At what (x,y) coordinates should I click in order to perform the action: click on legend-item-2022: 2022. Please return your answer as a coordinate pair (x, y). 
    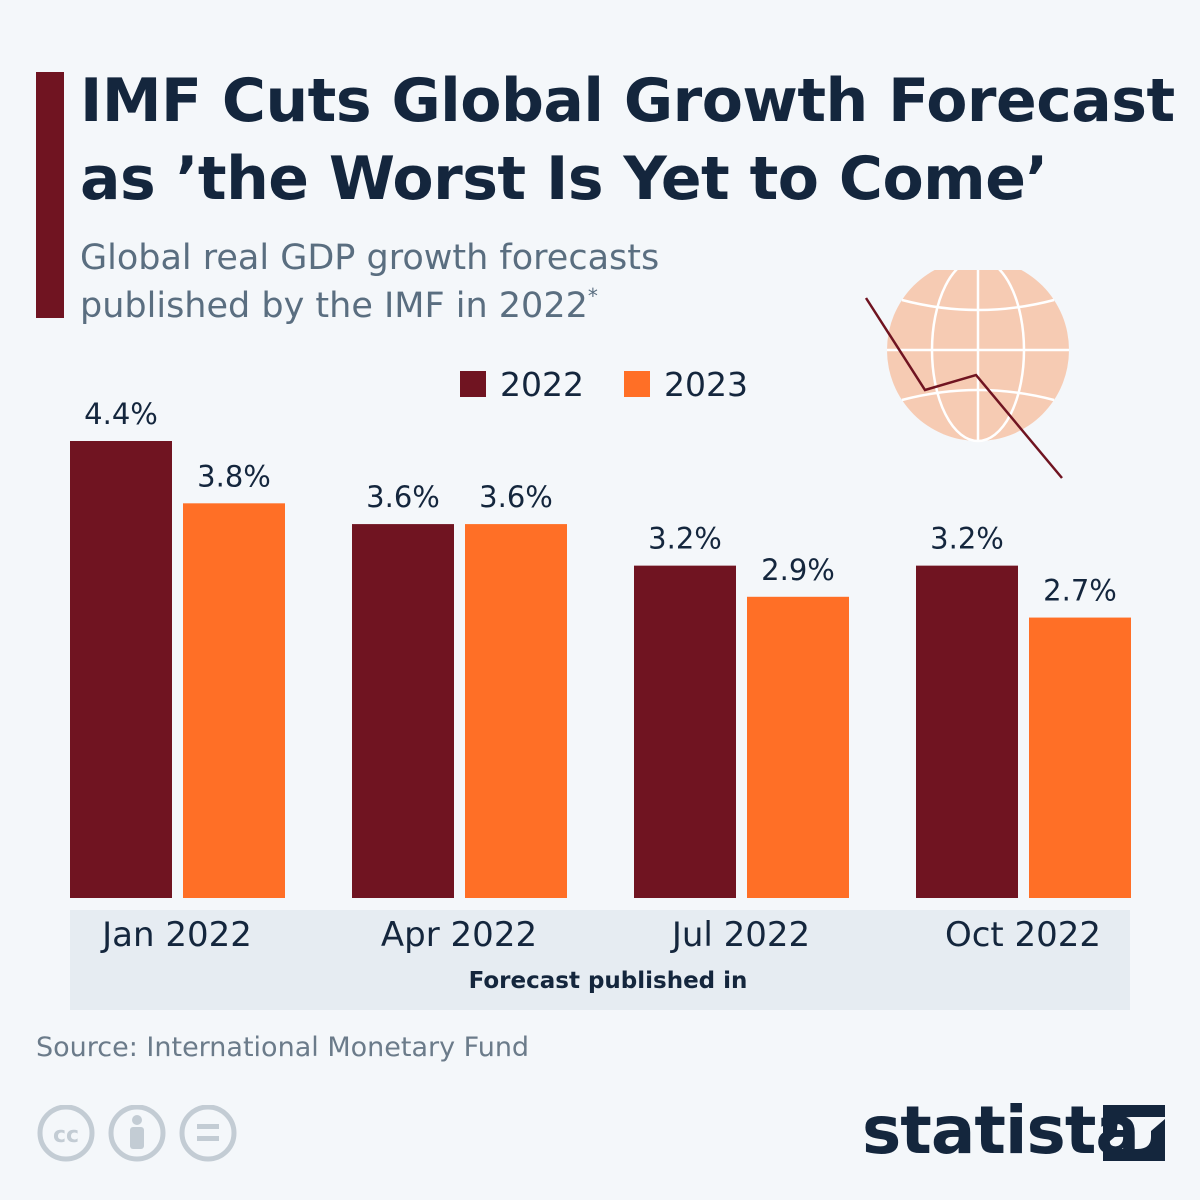
    Looking at the image, I should click on (522, 384).